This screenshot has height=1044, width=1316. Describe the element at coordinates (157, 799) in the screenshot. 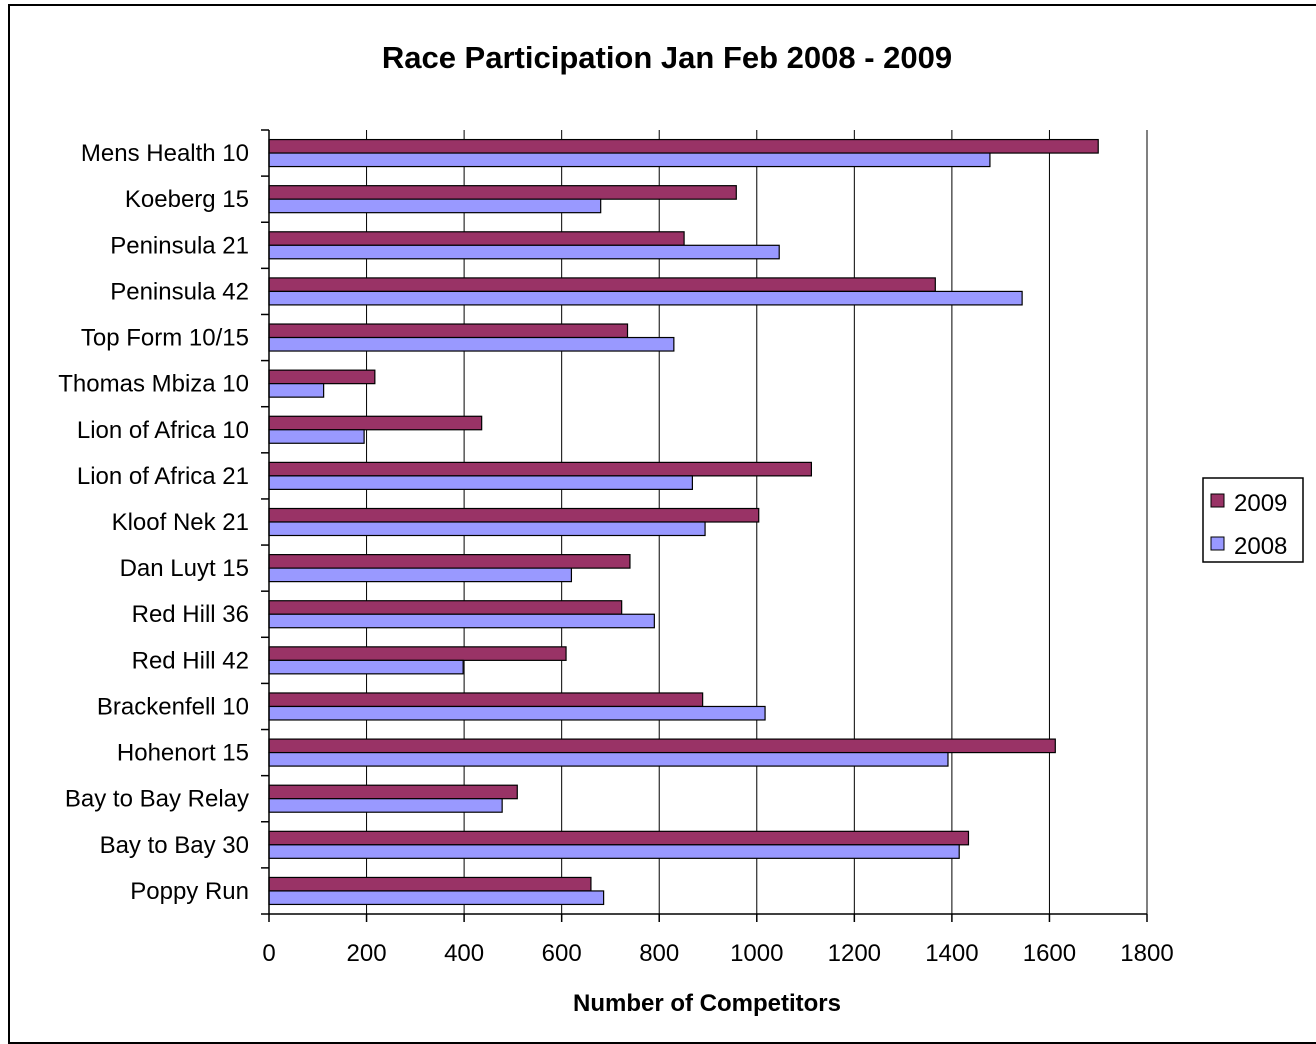

I see `category-label: Bay to Bay Relay` at that location.